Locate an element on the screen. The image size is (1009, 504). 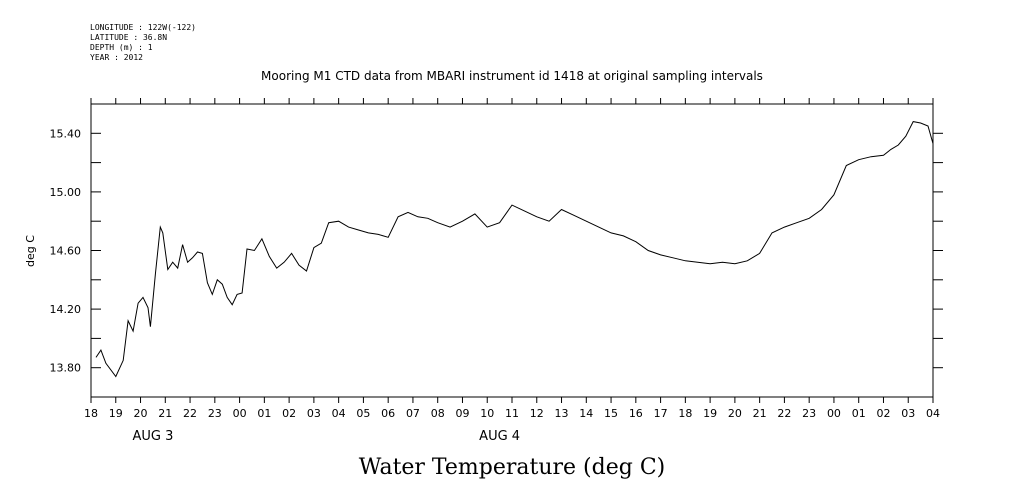
date-label: AUG 4 is located at coordinates (499, 436).